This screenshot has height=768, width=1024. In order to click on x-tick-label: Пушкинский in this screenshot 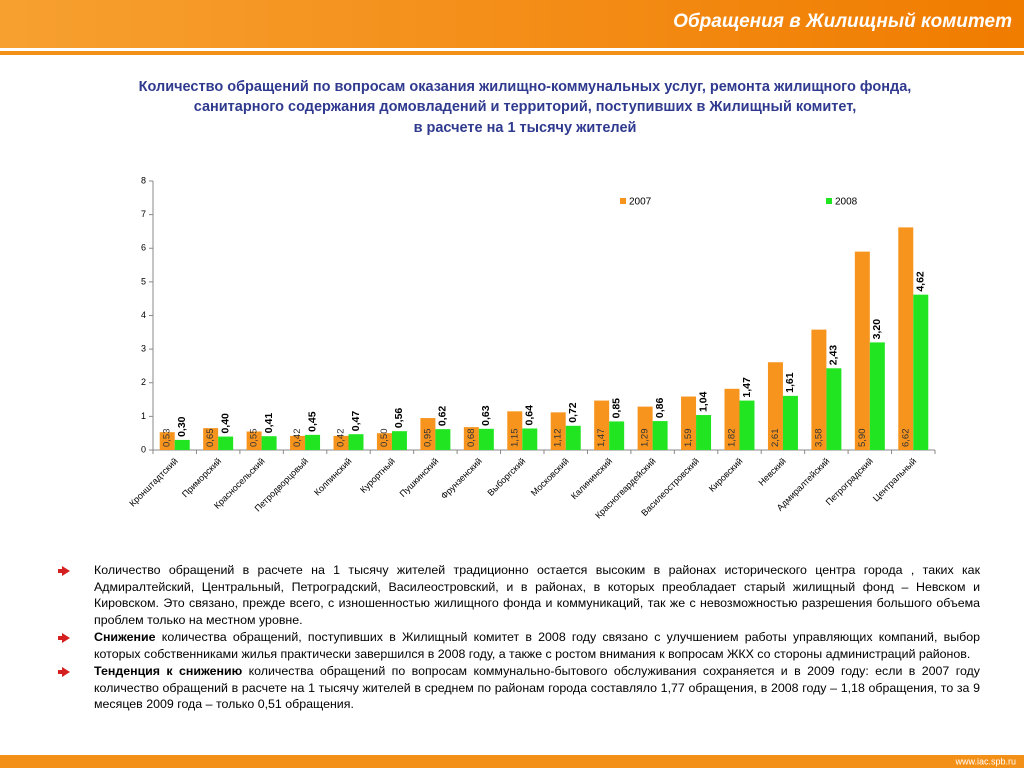, I will do `click(419, 477)`.